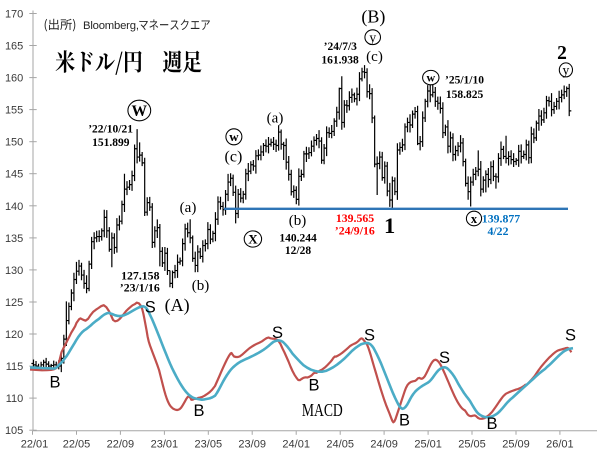 The width and height of the screenshot is (604, 463). I want to click on svg-text: 22/05, so click(77, 445).